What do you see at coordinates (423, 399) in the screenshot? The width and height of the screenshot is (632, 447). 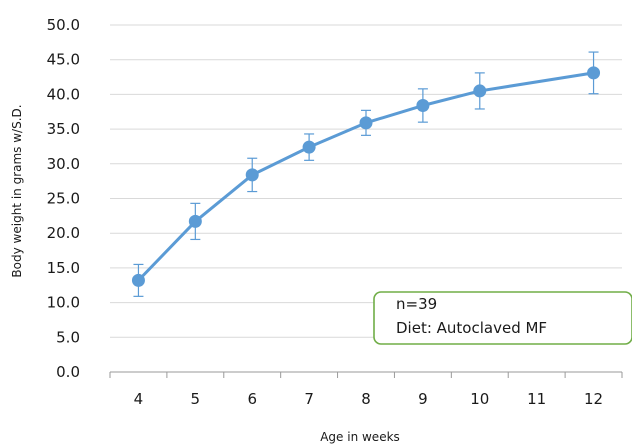 I see `x-tick-label: 9` at bounding box center [423, 399].